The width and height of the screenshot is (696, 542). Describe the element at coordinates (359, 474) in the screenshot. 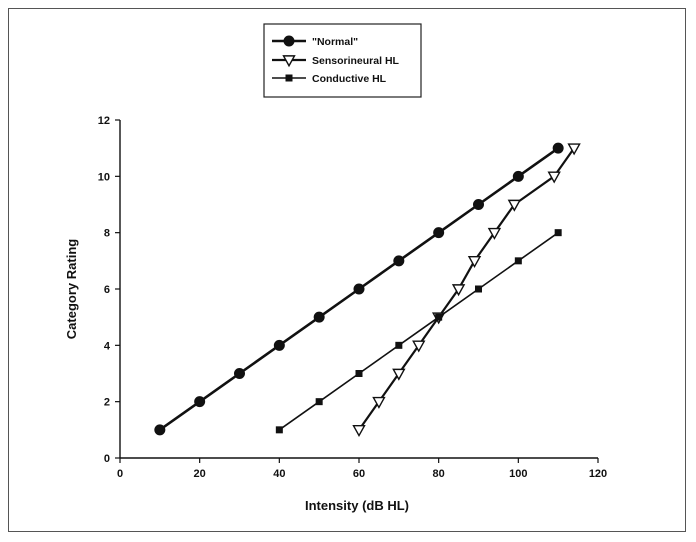

I see `x-tick-label: 60` at that location.